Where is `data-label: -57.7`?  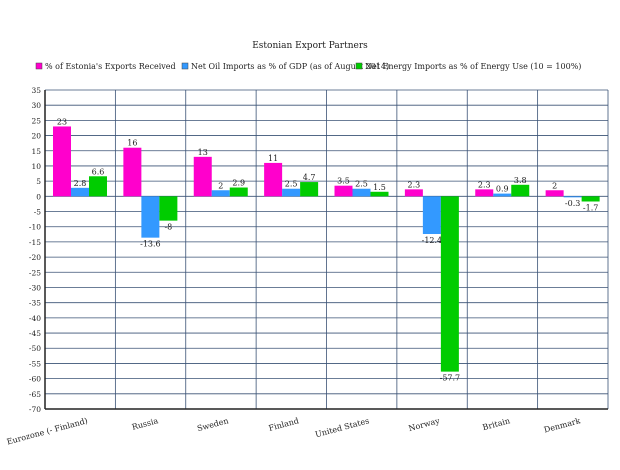 data-label: -57.7 is located at coordinates (450, 378).